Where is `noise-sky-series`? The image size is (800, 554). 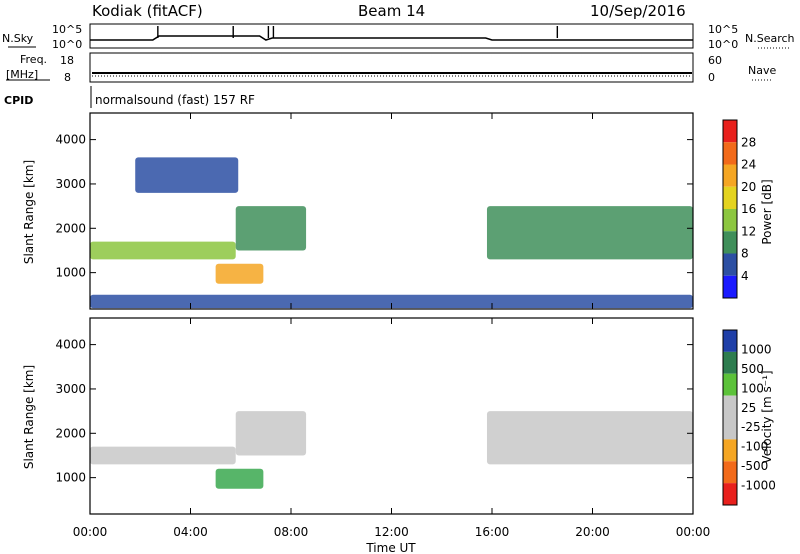
noise-sky-series is located at coordinates (391, 38).